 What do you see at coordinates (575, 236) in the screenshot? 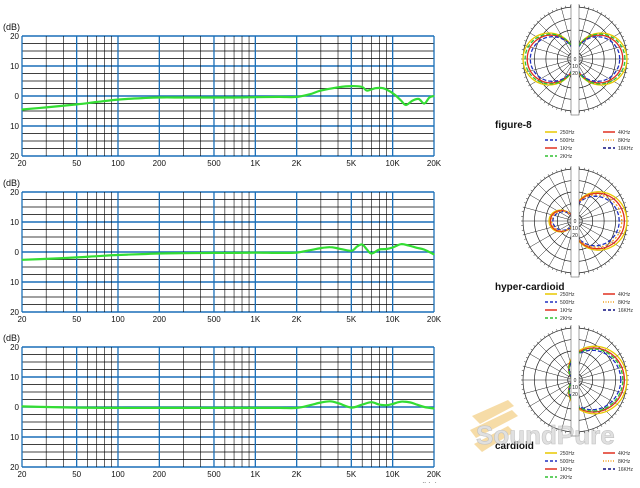
I see `polar-ring-label: 20` at bounding box center [575, 236].